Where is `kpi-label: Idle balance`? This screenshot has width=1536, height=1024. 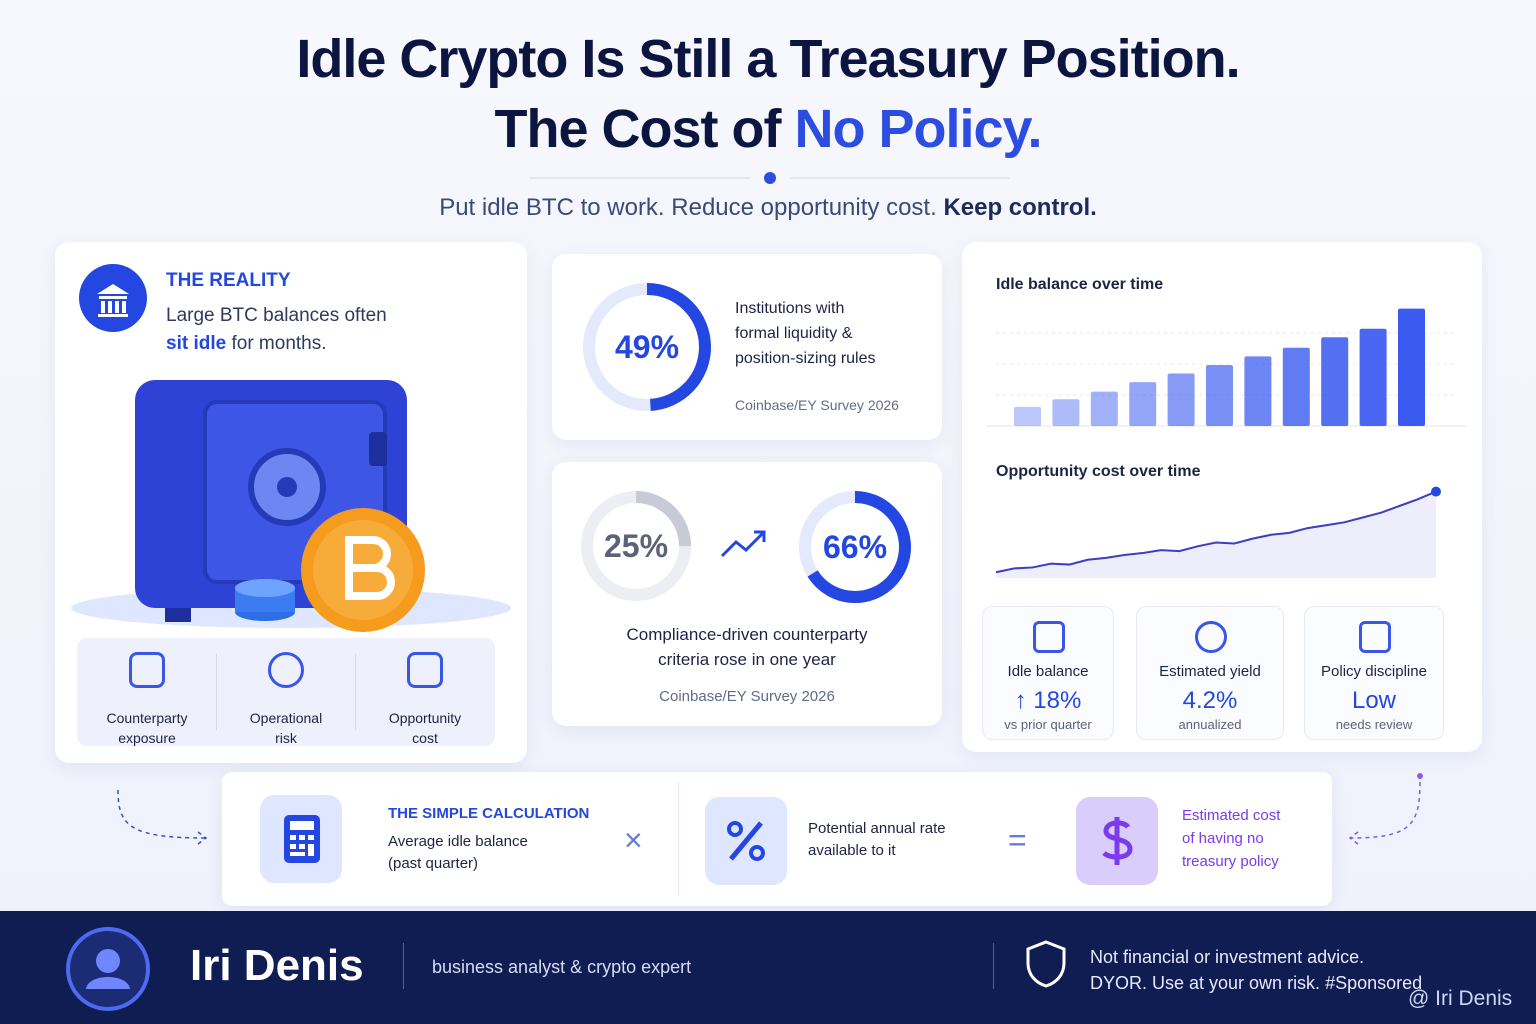
kpi-label: Idle balance is located at coordinates (1048, 671).